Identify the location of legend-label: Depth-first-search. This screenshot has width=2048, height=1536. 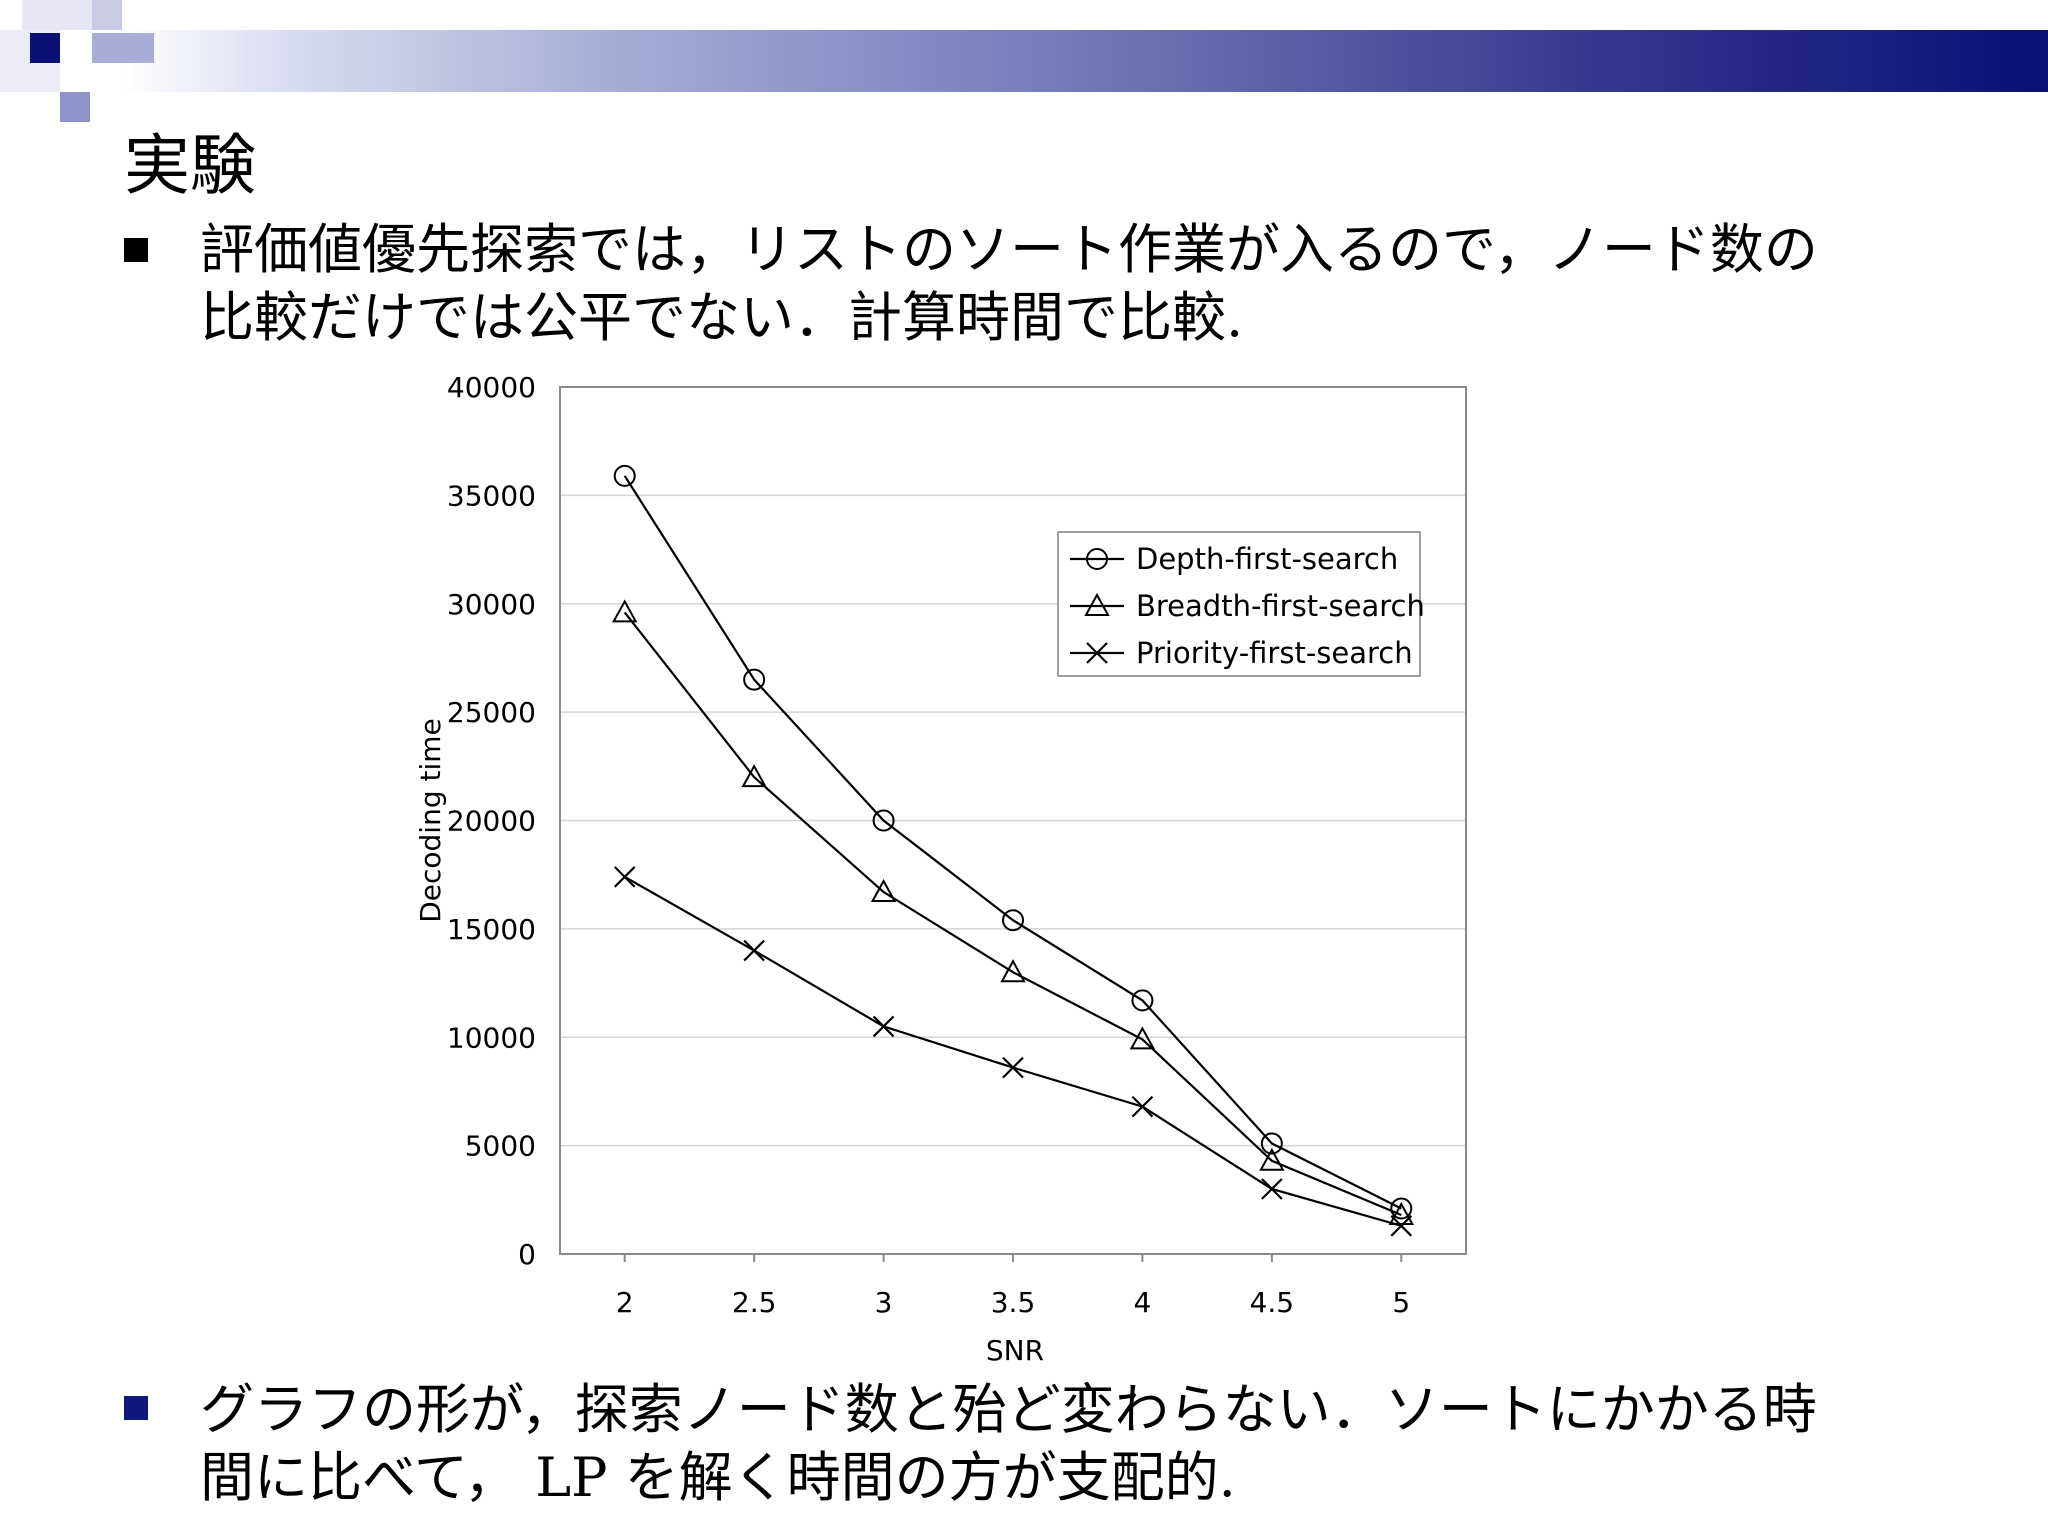
(1267, 559).